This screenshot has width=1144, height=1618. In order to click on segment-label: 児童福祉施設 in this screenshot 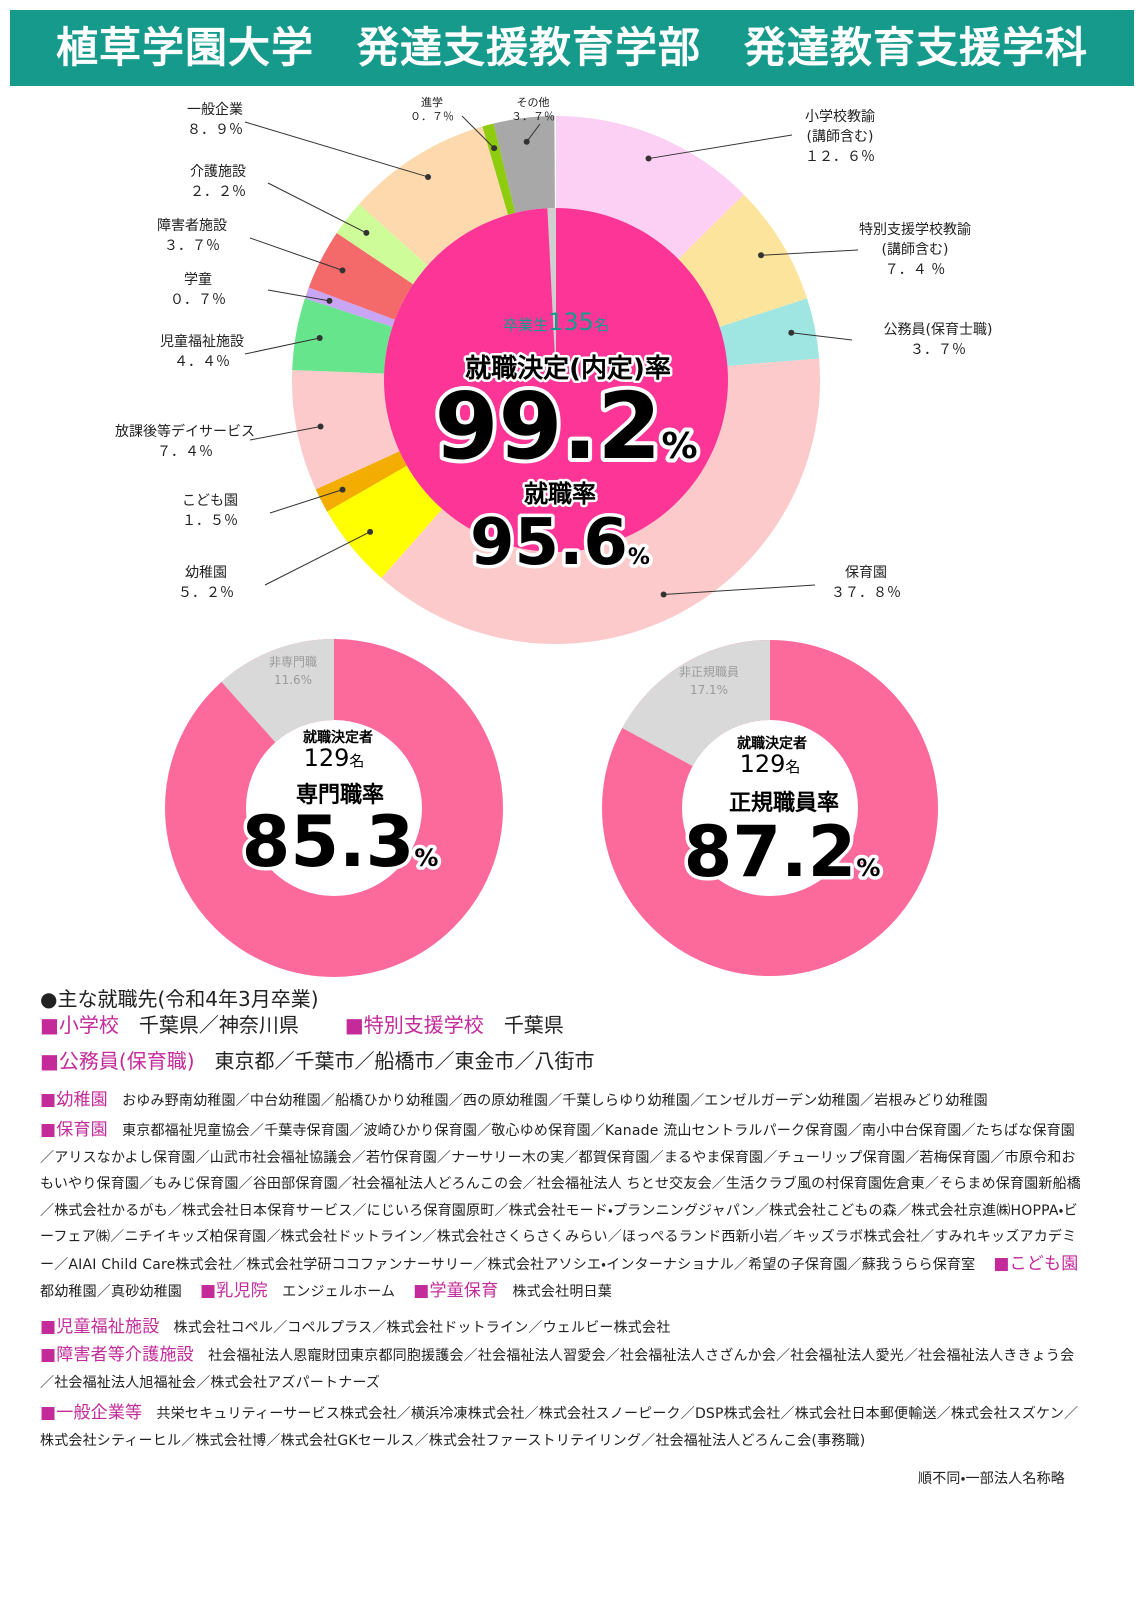, I will do `click(202, 342)`.